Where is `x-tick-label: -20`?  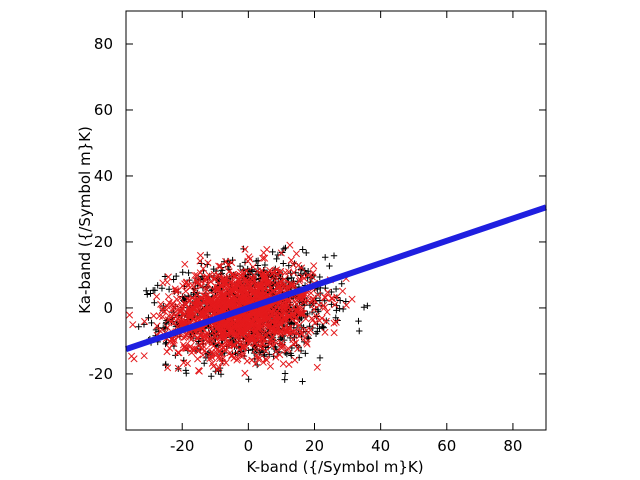 x-tick-label: -20 is located at coordinates (182, 446).